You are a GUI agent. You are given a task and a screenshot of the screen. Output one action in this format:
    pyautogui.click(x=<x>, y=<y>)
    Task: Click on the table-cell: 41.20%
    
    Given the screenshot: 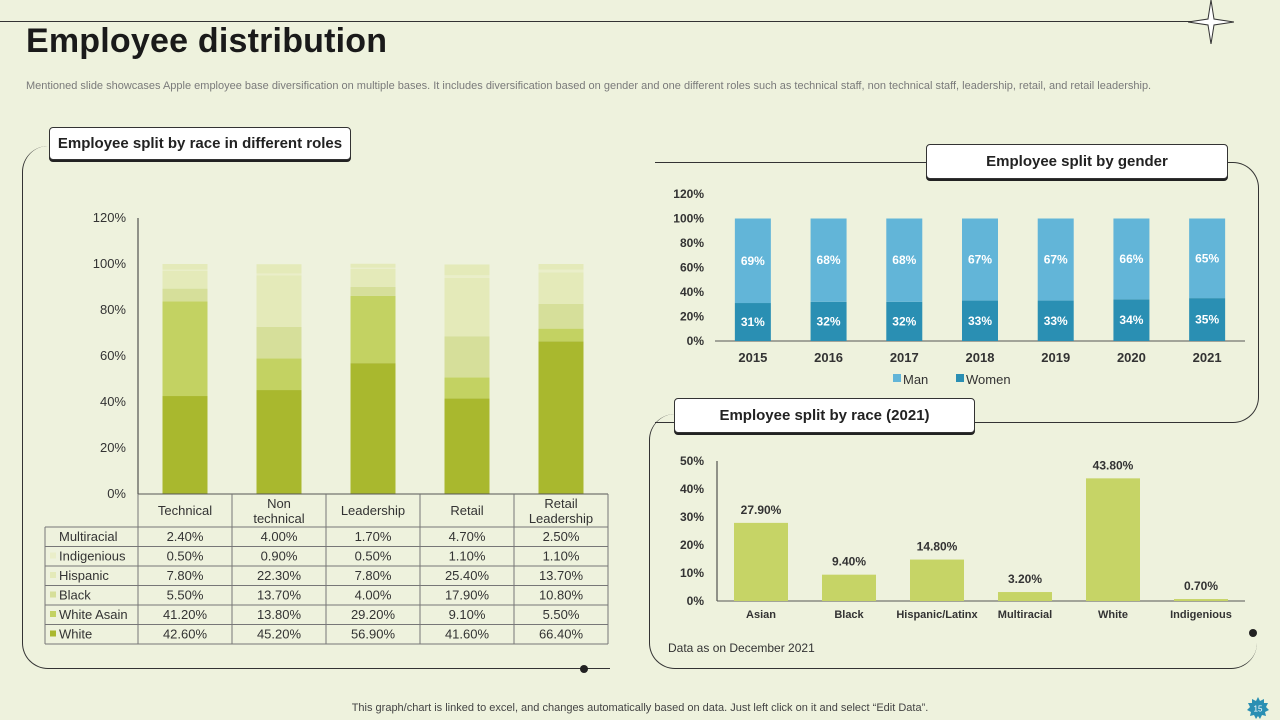 What is the action you would take?
    pyautogui.click(x=185, y=614)
    